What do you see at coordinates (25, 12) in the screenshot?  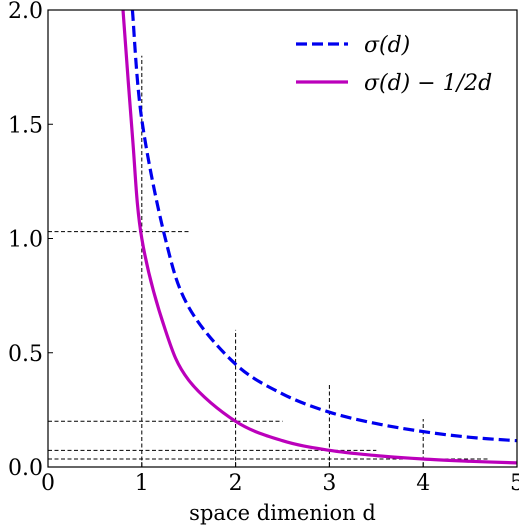 I see `y-tick-label-2.0: 2.0` at bounding box center [25, 12].